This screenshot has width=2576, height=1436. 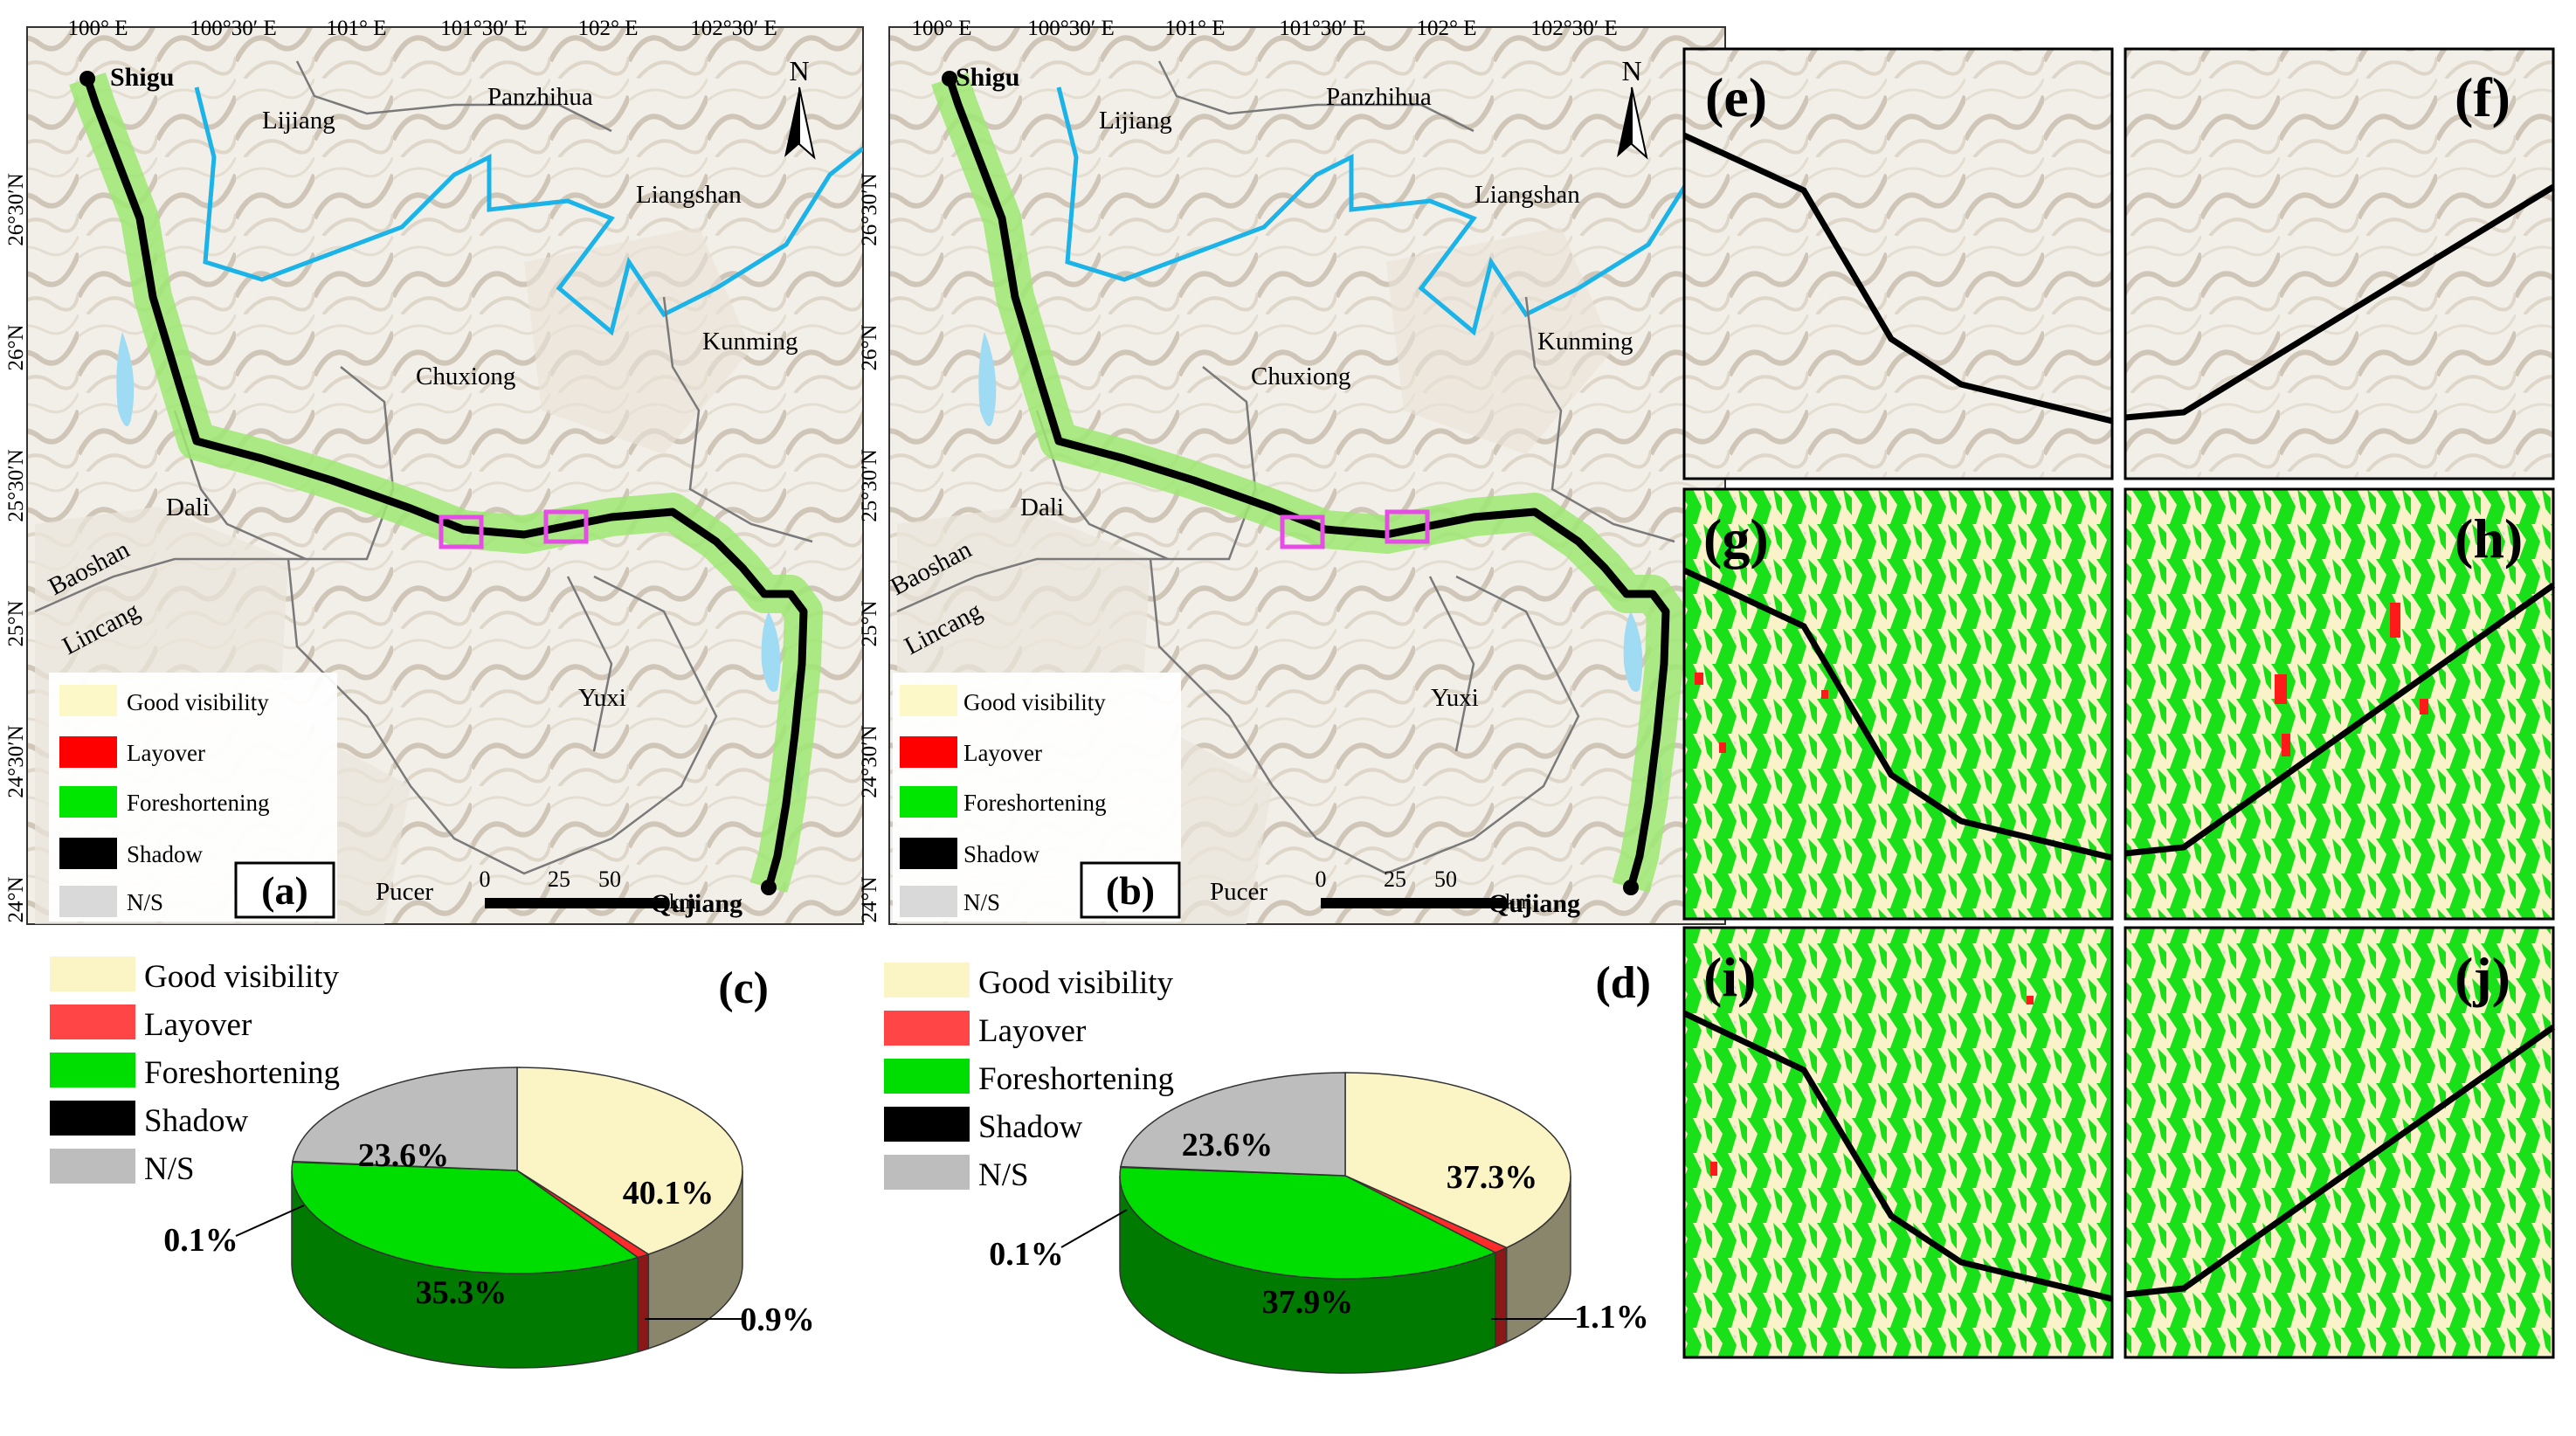 What do you see at coordinates (16, 347) in the screenshot?
I see `lat-tick: 26°N` at bounding box center [16, 347].